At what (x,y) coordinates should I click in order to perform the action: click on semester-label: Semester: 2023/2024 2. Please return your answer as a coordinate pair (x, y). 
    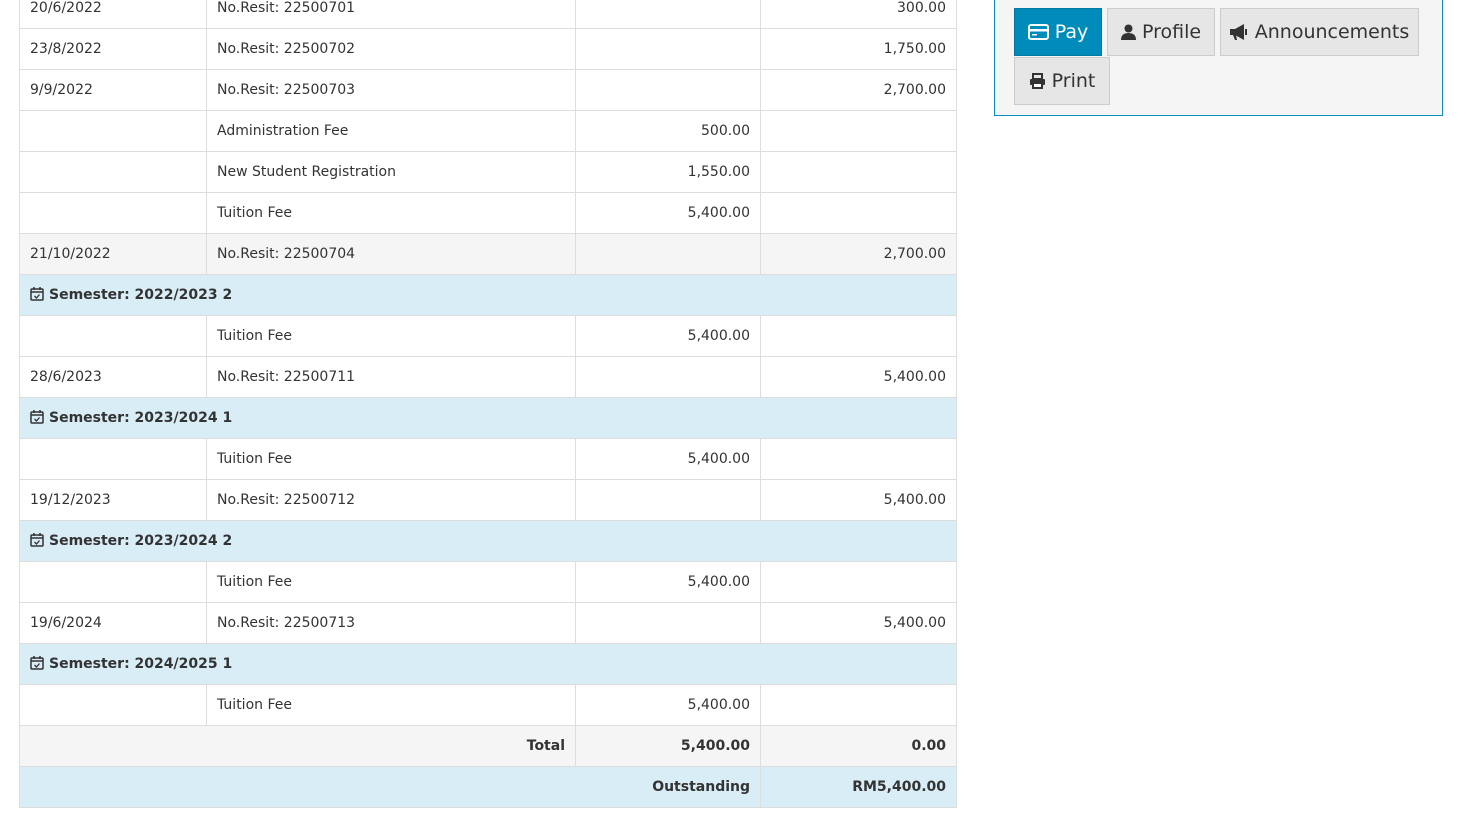
    Looking at the image, I should click on (488, 541).